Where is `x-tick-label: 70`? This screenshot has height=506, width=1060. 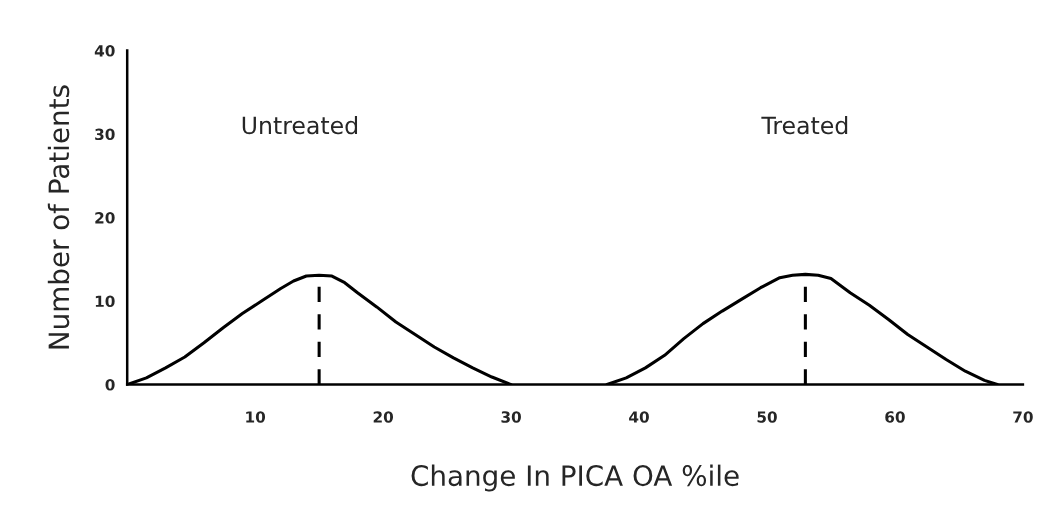 x-tick-label: 70 is located at coordinates (1023, 417).